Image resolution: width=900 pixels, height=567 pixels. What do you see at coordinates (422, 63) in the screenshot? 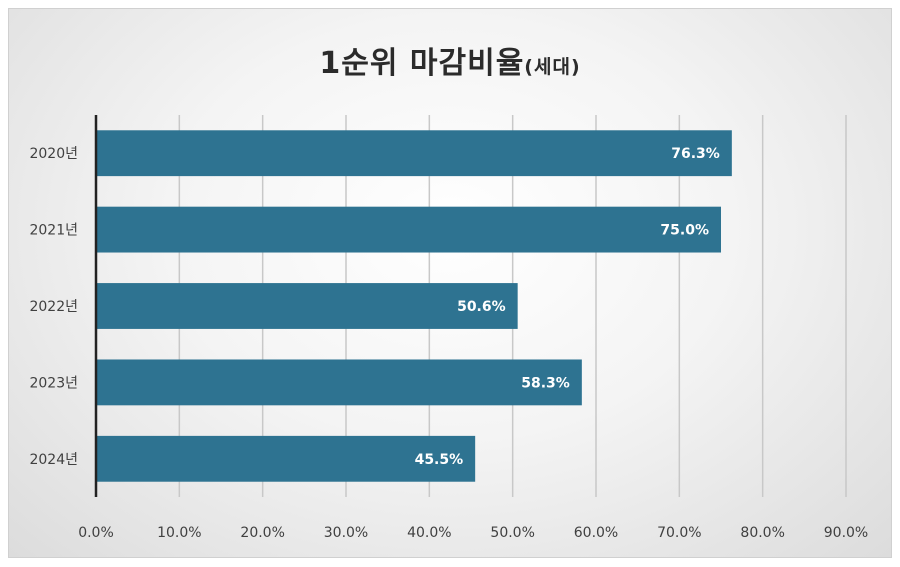
I see `chart-title-main: 1순위 마감비율` at bounding box center [422, 63].